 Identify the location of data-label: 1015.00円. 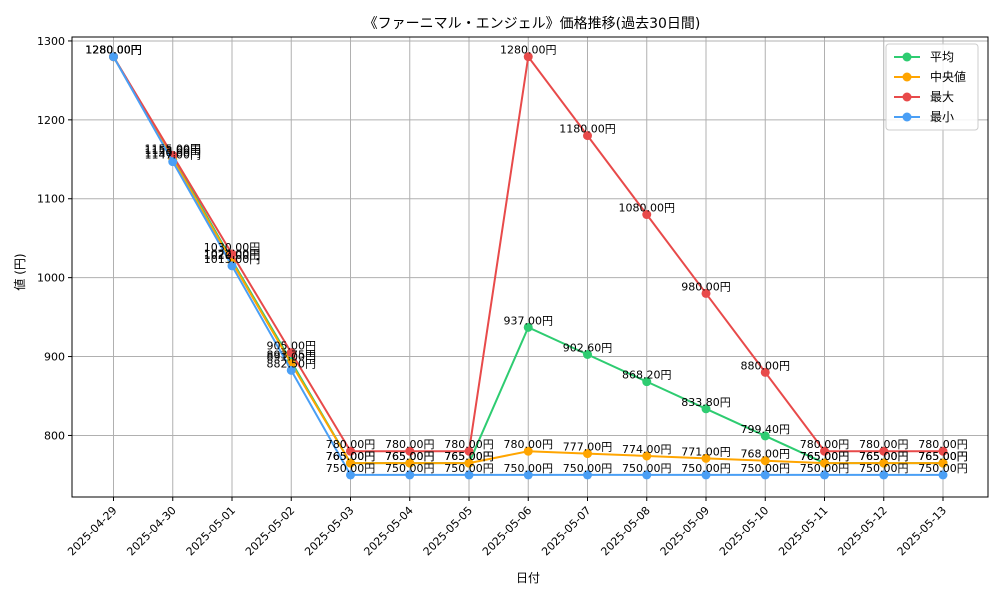
(232, 259).